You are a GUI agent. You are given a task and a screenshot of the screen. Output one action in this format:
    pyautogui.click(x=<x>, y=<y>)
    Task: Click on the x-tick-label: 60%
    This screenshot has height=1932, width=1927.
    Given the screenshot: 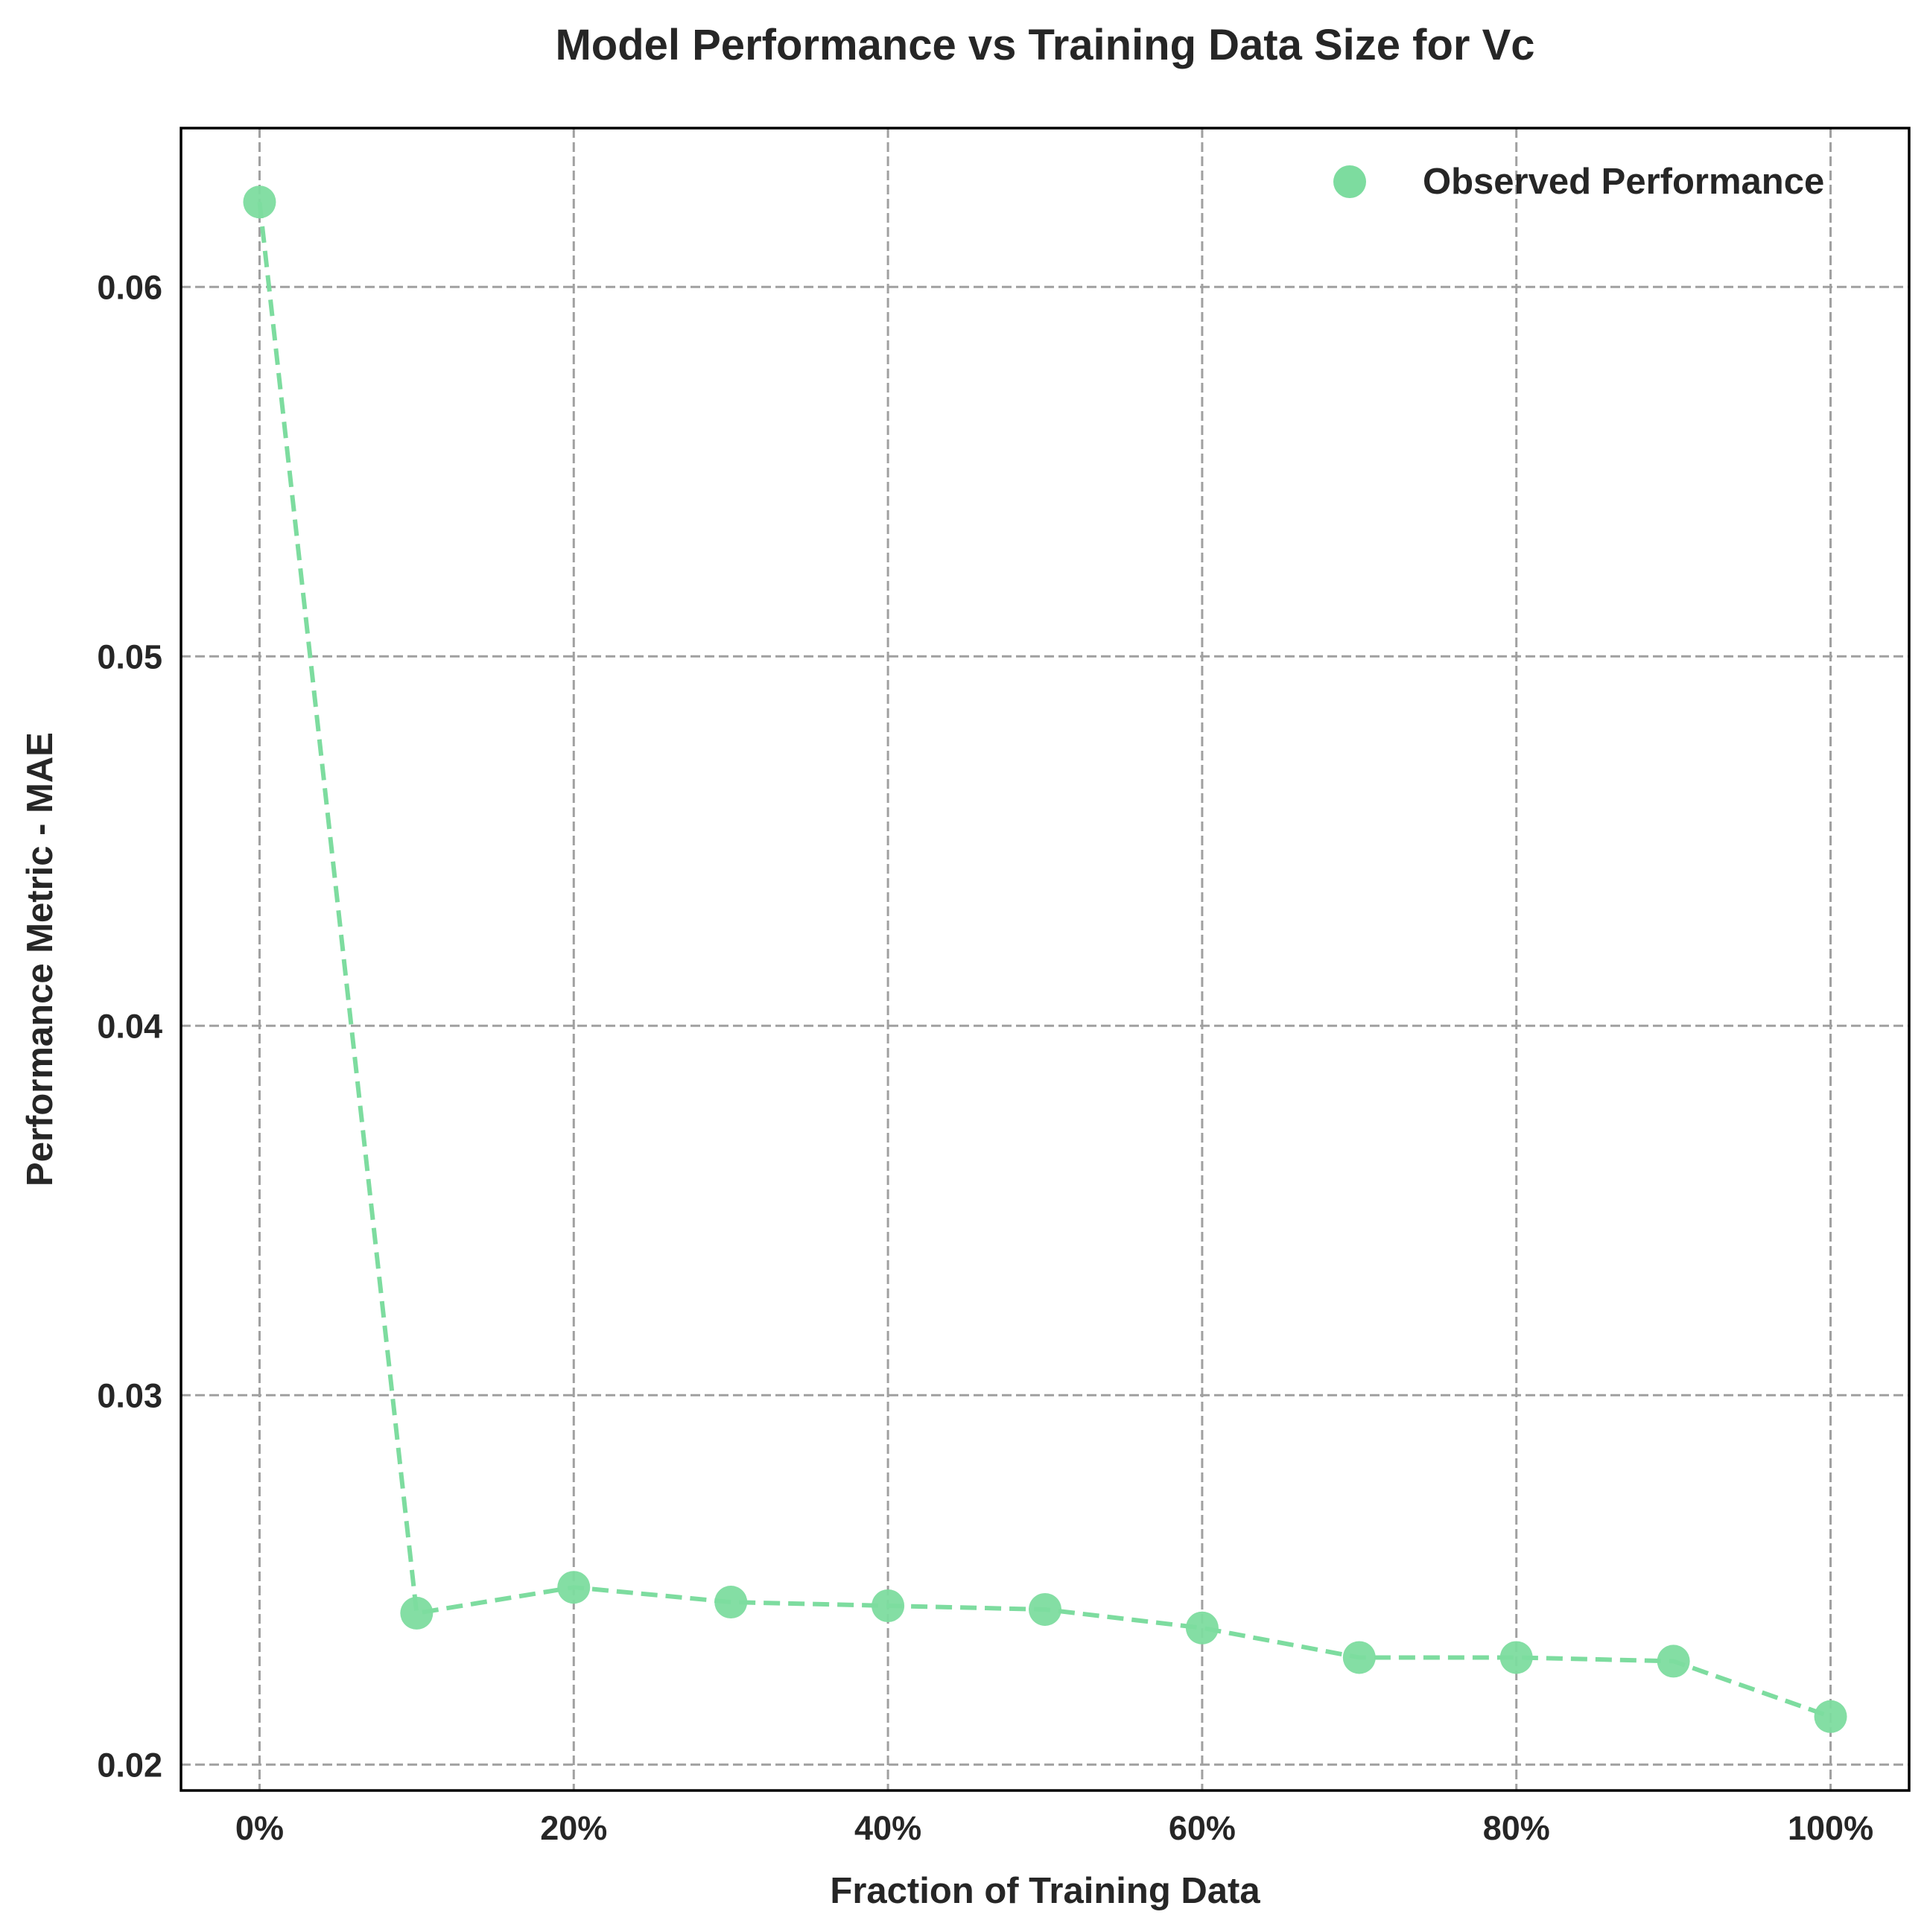 What is the action you would take?
    pyautogui.click(x=1202, y=1828)
    